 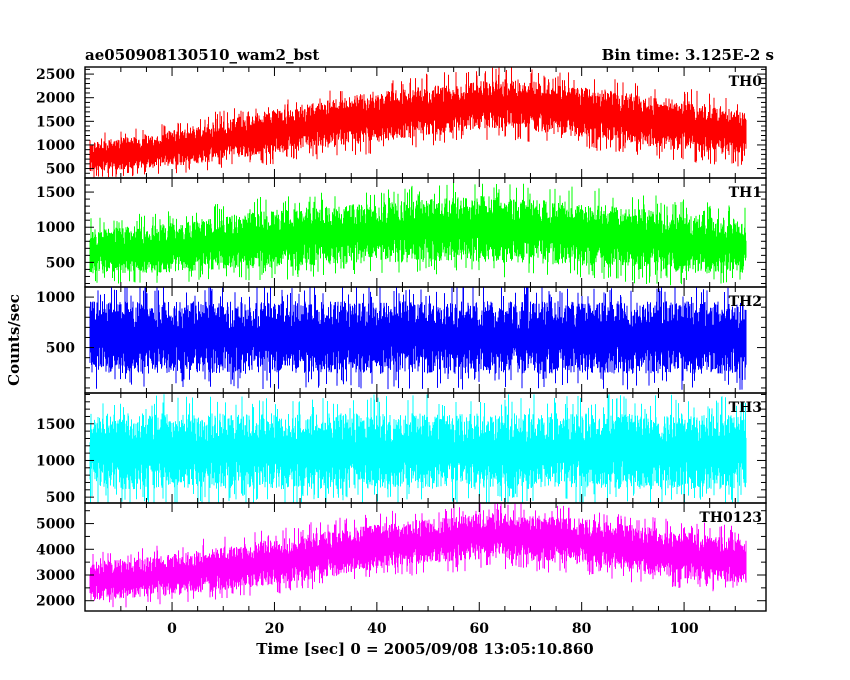 I want to click on series-trace-th0123, so click(x=418, y=555).